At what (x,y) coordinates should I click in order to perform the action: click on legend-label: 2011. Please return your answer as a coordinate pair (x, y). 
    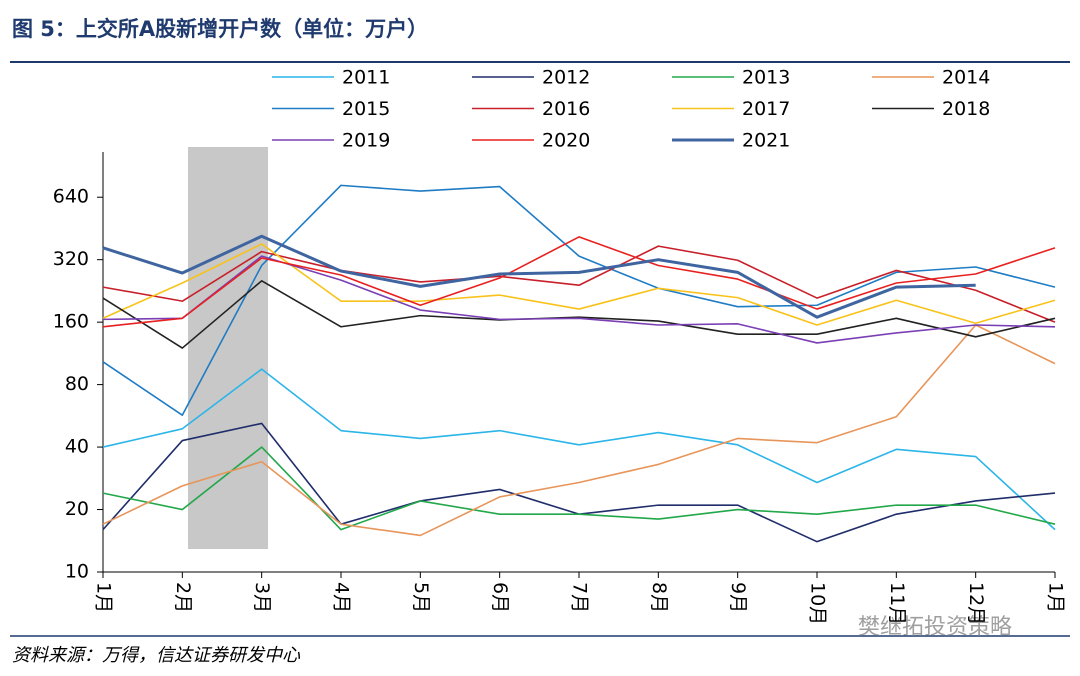
    Looking at the image, I should click on (366, 78).